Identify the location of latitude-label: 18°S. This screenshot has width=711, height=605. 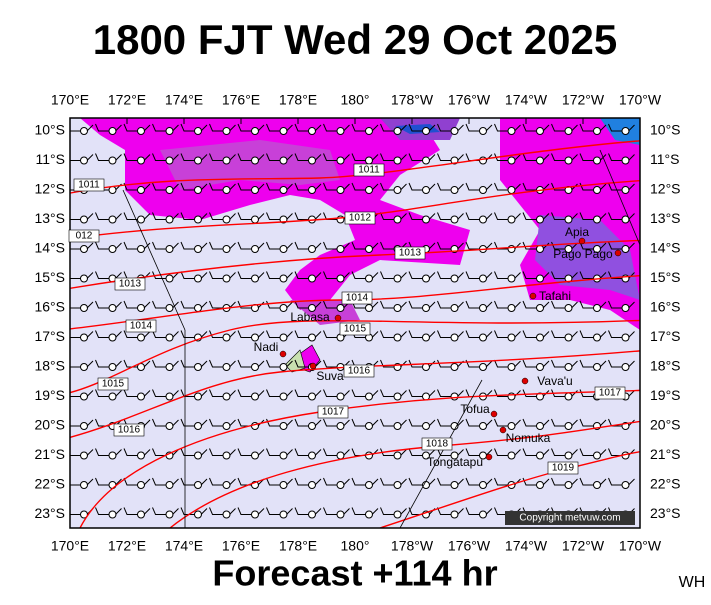
(49, 366).